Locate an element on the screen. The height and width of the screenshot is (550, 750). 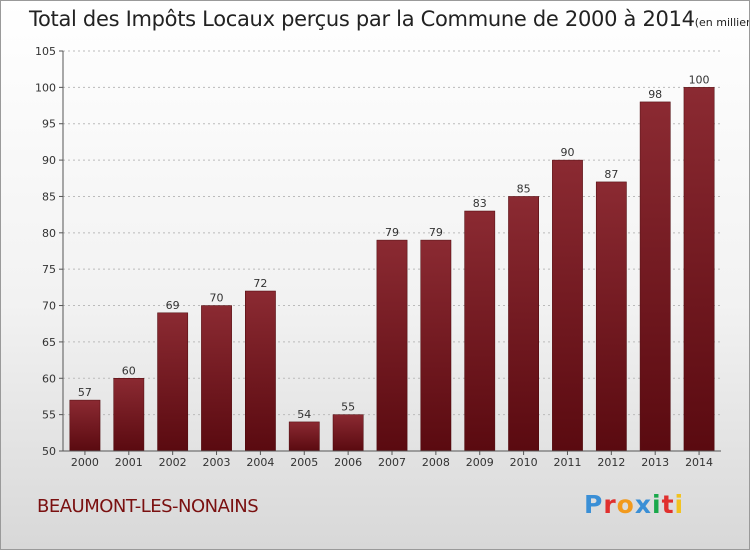
x-tick-label-2004: 2004 is located at coordinates (260, 462).